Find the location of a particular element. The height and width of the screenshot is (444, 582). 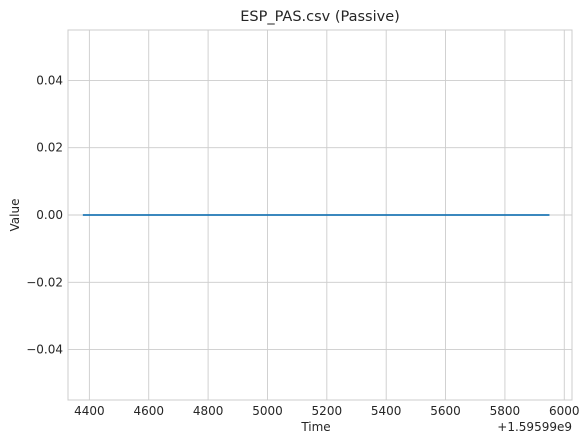

x-tick-label: 5600 is located at coordinates (445, 411).